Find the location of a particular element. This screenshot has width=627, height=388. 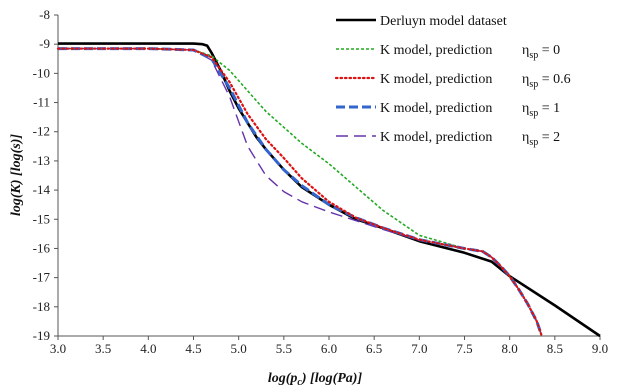

x-tick-label: 5.0 is located at coordinates (239, 348).